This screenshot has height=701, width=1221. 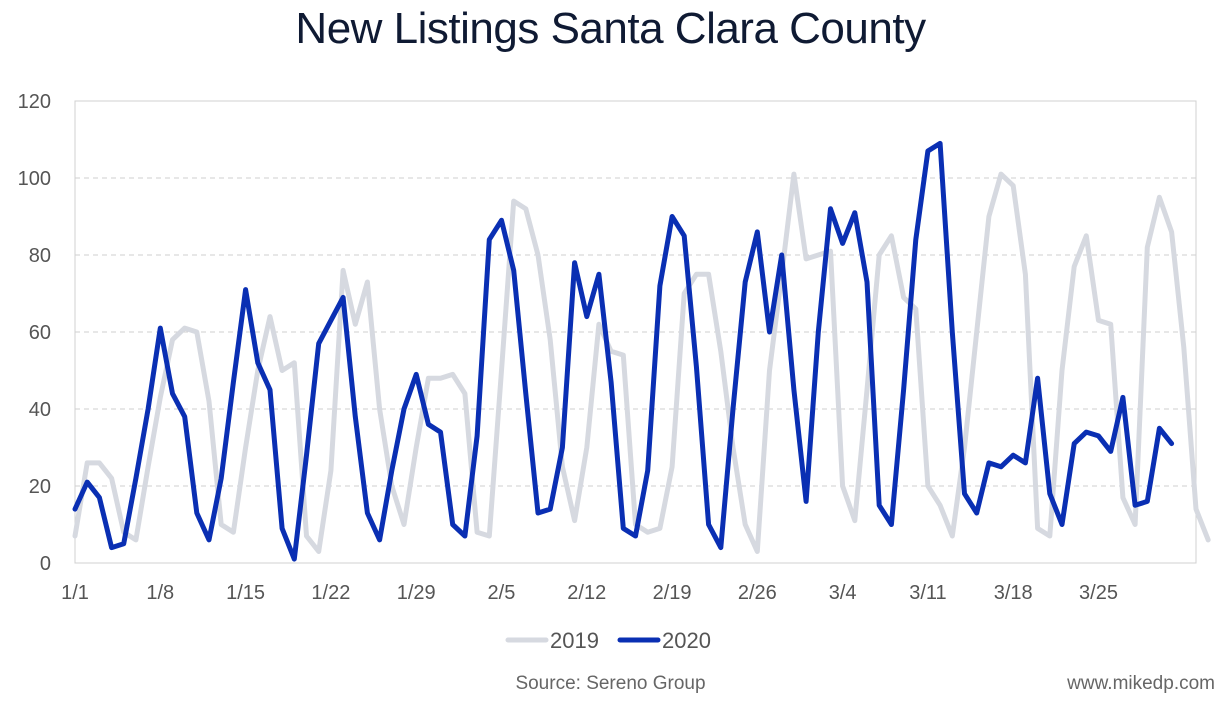 I want to click on x-tick-label: 2/12, so click(x=586, y=593).